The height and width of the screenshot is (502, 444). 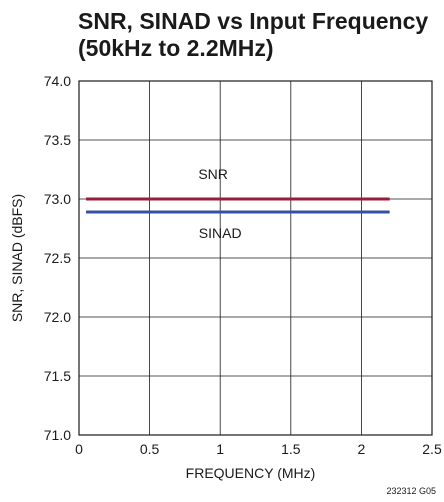 I want to click on chart-title-line-2: (50kHz to 2.2MHz), so click(x=176, y=48).